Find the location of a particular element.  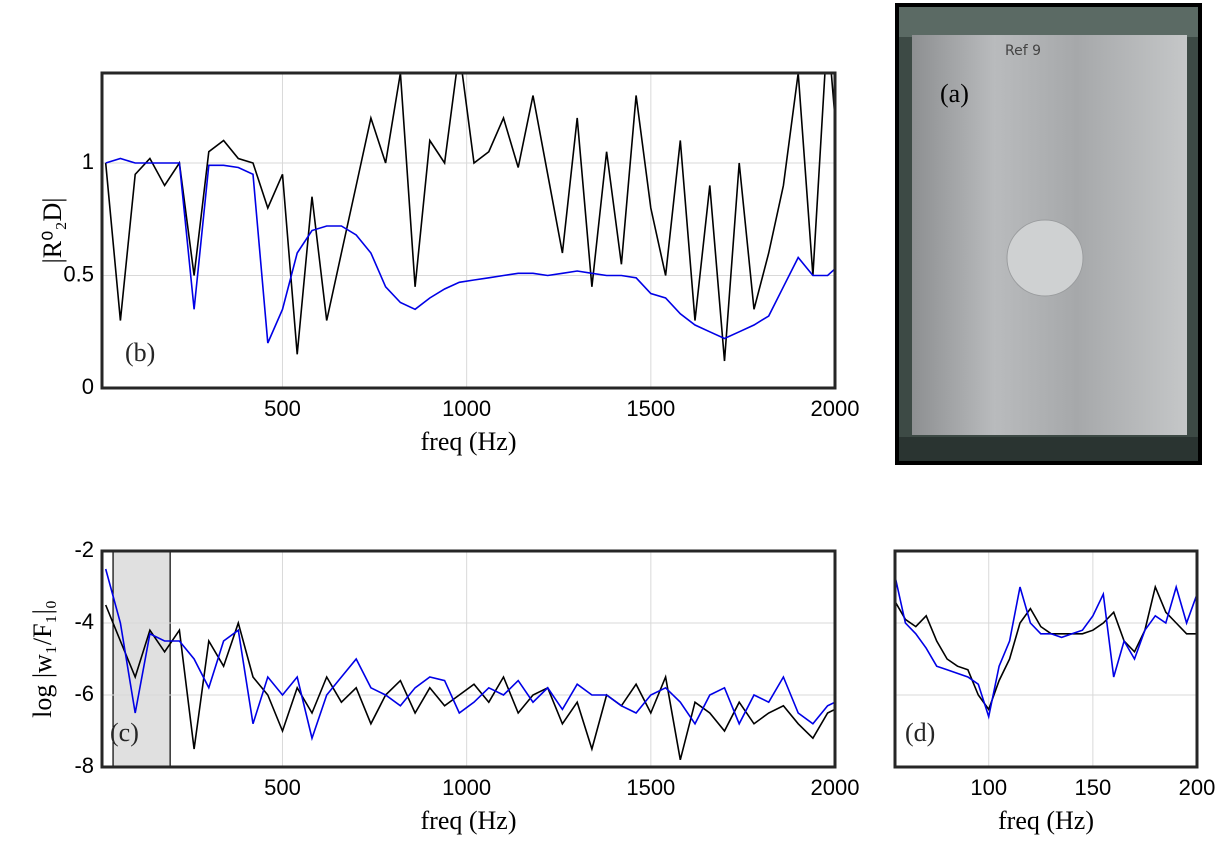

y-axis-label: log |w₁/F₁|₀ is located at coordinates (42, 659).